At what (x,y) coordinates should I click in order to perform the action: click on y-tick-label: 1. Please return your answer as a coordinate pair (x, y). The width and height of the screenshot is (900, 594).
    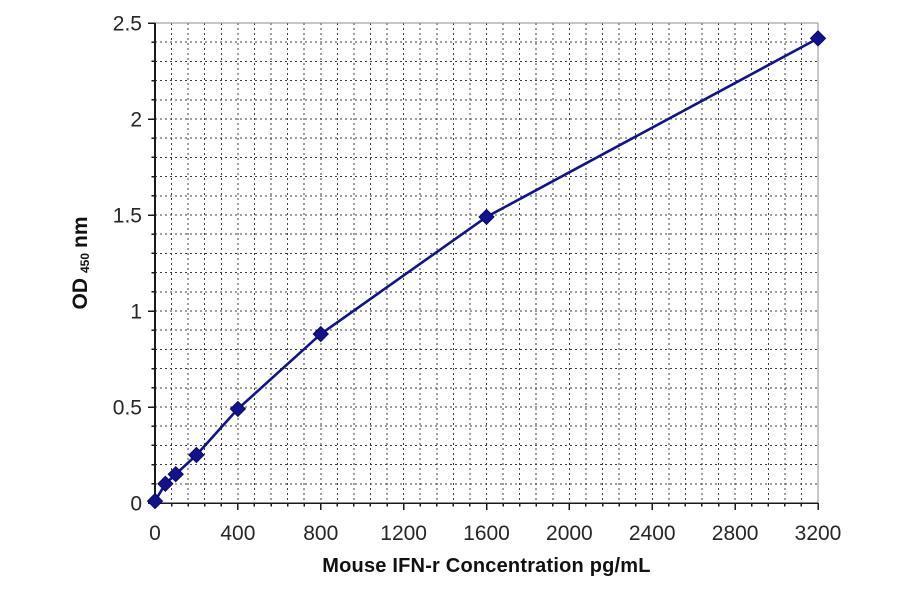
    Looking at the image, I should click on (136, 312).